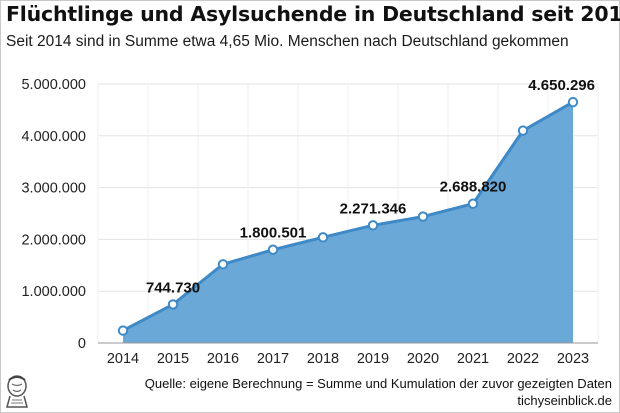 The height and width of the screenshot is (413, 620). Describe the element at coordinates (273, 233) in the screenshot. I see `data-label: 1.800.501` at that location.